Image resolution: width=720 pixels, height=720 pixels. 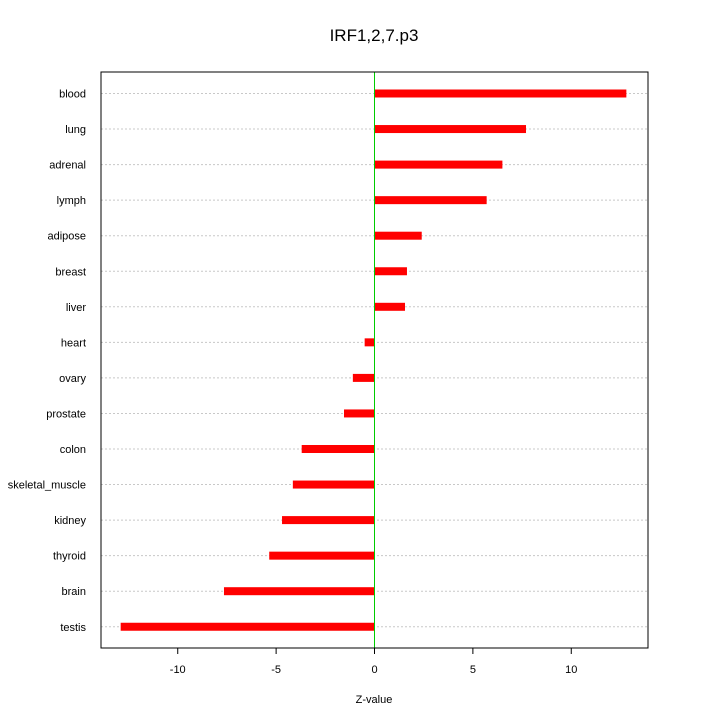 What do you see at coordinates (247, 626) in the screenshot?
I see `bar-testis` at bounding box center [247, 626].